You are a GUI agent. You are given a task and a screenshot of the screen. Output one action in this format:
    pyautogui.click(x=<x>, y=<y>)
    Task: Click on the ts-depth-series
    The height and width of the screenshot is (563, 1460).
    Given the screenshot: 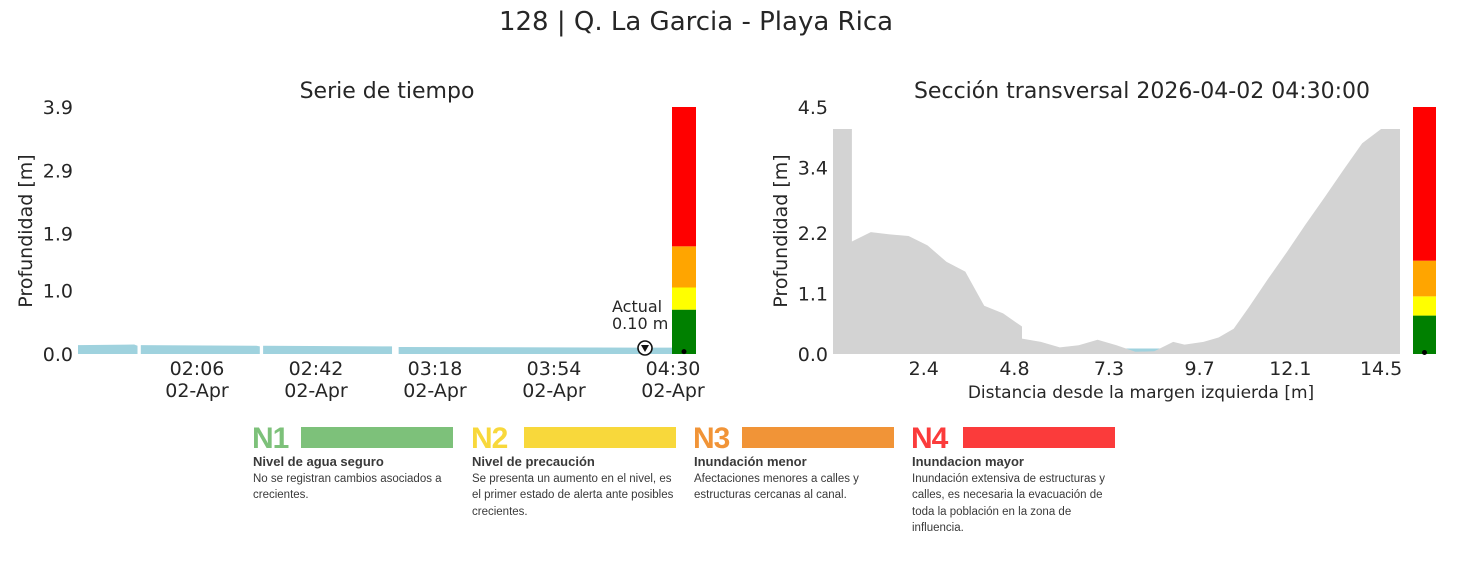 What is the action you would take?
    pyautogui.click(x=375, y=349)
    